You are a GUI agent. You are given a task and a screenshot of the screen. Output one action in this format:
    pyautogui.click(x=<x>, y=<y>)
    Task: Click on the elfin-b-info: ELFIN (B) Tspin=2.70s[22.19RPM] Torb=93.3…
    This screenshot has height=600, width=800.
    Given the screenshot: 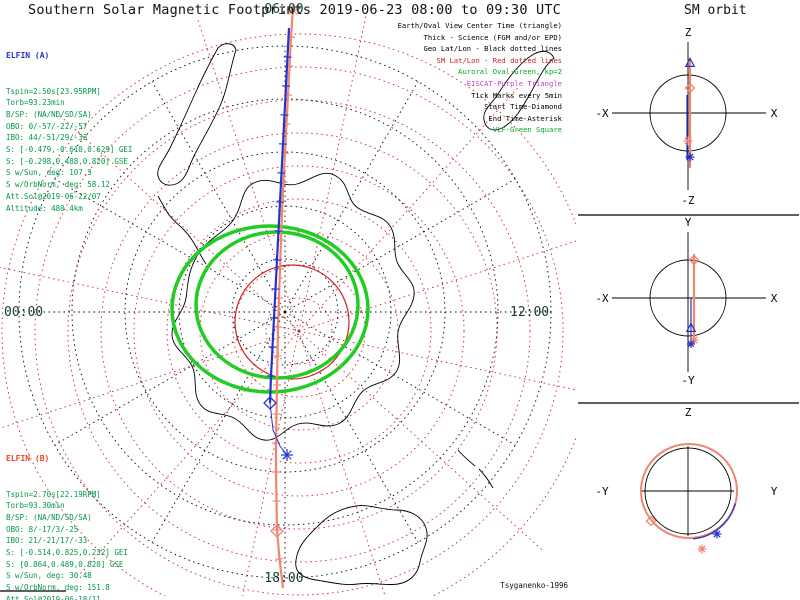 What is the action you would take?
    pyautogui.click(x=67, y=515)
    